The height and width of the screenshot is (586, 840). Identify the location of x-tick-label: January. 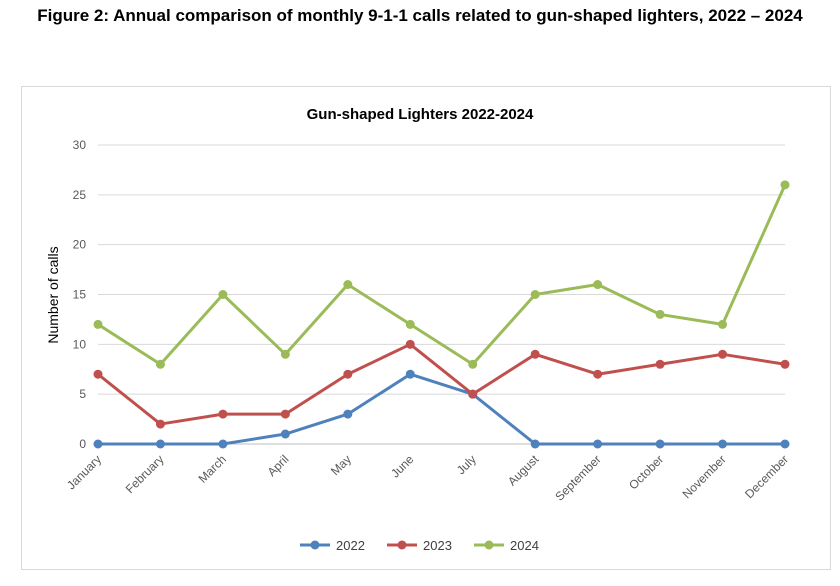
(84, 472).